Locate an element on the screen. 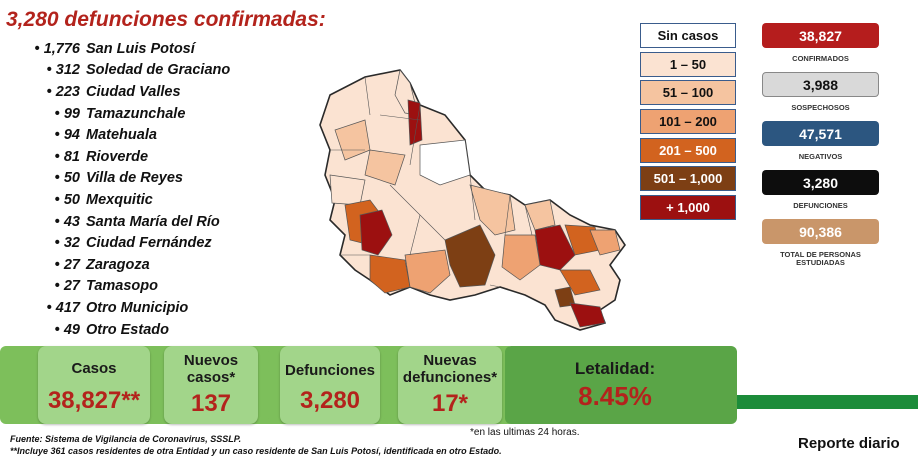  municipality-count: 81 is located at coordinates (57, 157).